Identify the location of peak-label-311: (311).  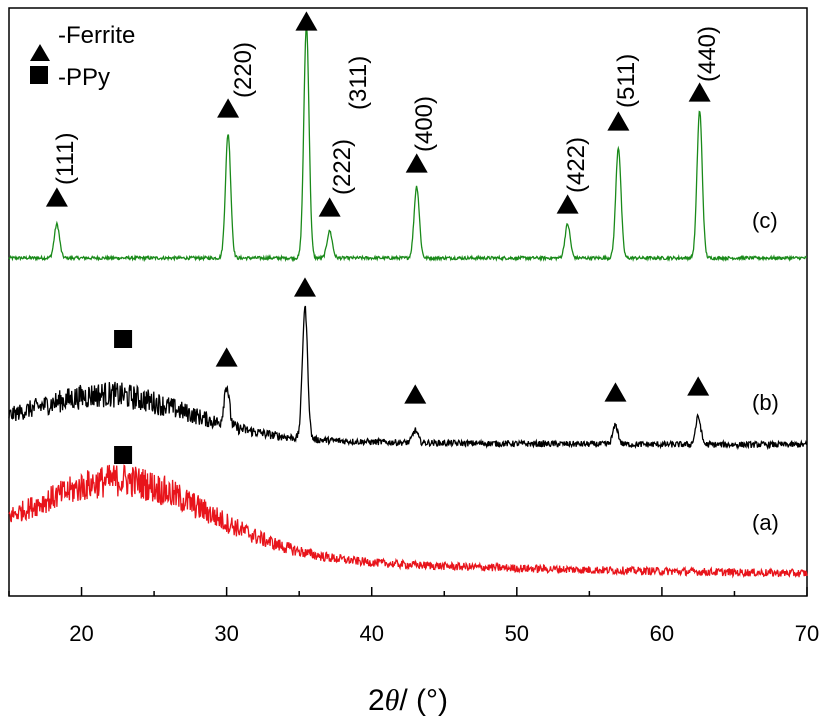
(358, 83).